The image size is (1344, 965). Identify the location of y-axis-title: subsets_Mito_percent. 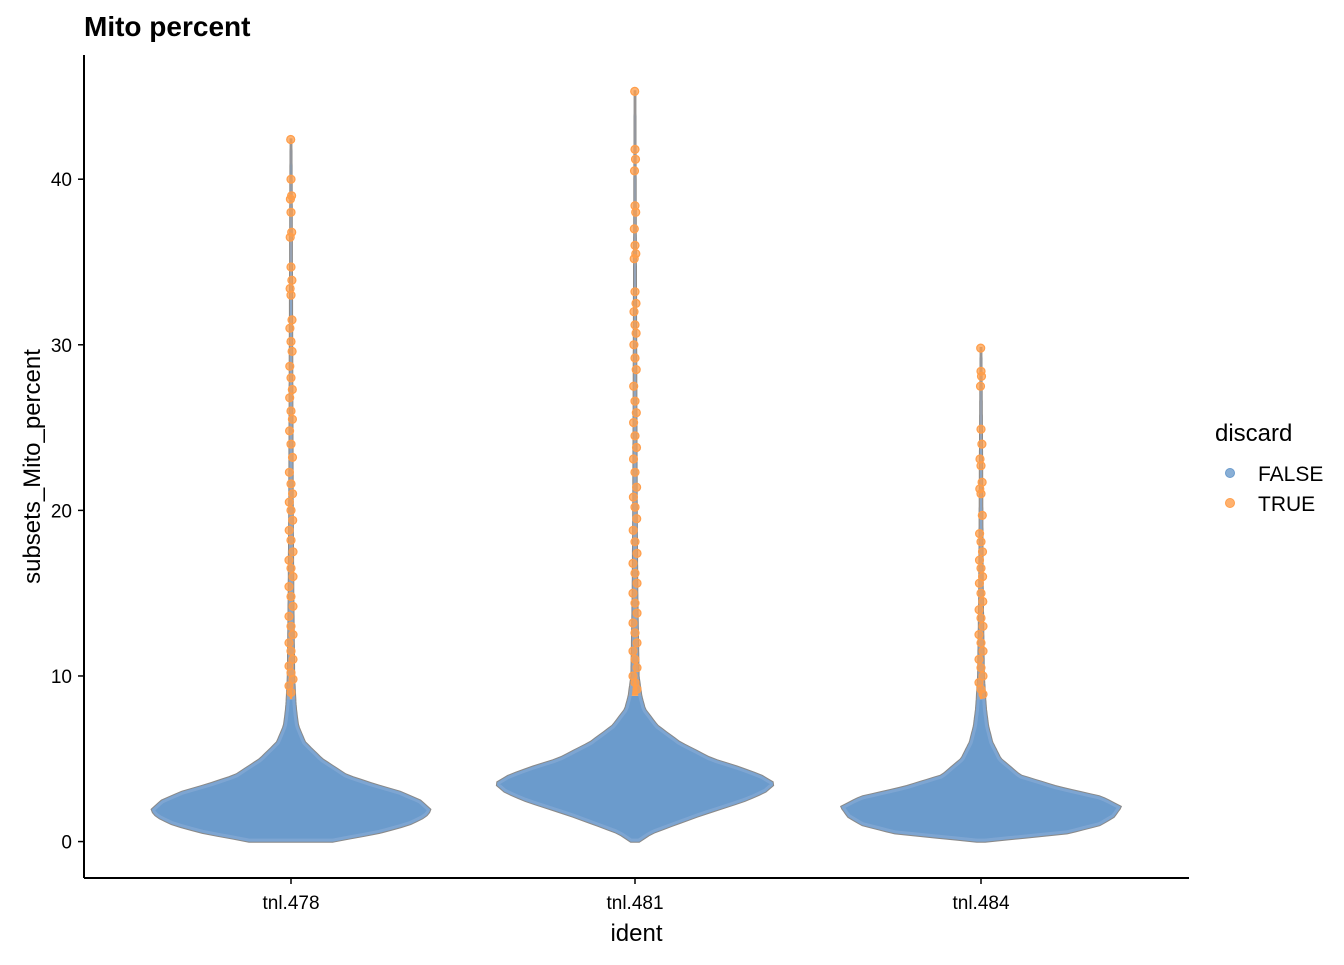
(32, 466).